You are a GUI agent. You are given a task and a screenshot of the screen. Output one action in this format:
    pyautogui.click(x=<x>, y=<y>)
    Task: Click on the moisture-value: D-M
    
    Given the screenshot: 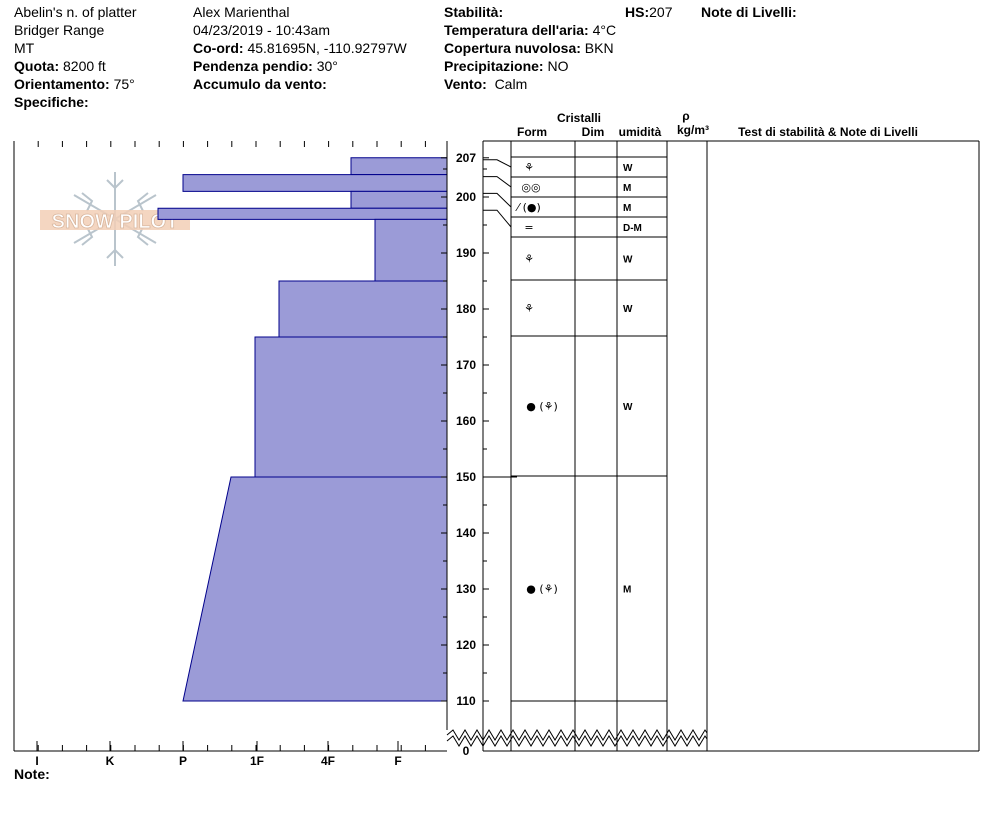 What is the action you would take?
    pyautogui.click(x=632, y=228)
    